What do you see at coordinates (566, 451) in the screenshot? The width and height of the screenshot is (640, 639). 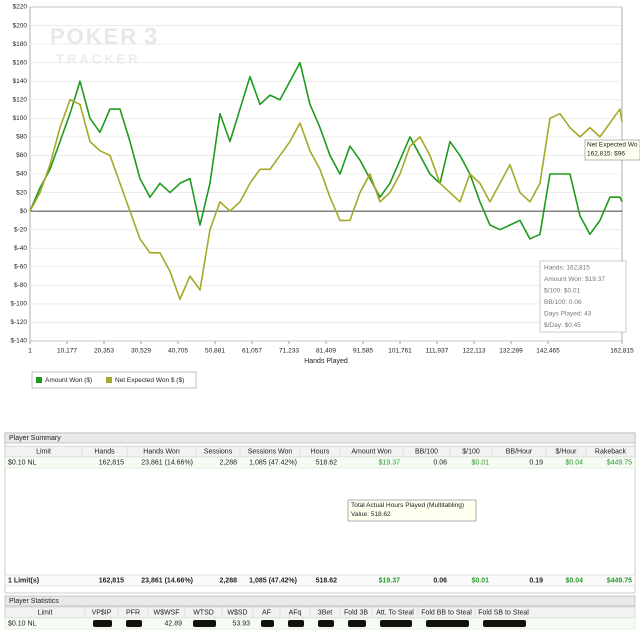 I see `column-header: $/Hour` at bounding box center [566, 451].